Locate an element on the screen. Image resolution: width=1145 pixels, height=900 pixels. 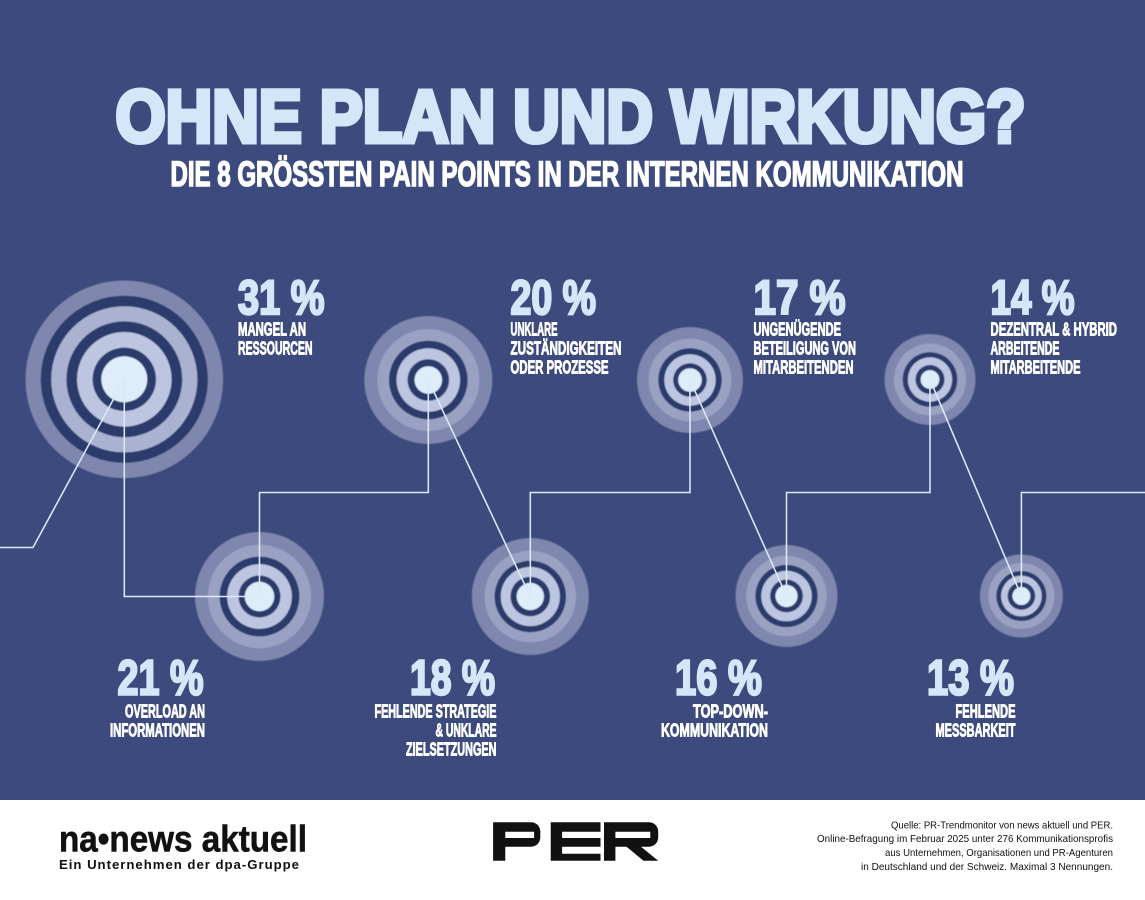
svg-text: ODER PROZESSE is located at coordinates (560, 368).